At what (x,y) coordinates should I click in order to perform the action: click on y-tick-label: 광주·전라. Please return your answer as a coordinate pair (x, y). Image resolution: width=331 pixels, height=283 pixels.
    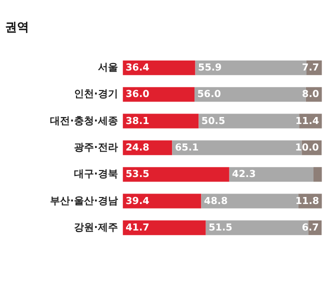
    Looking at the image, I should click on (96, 148).